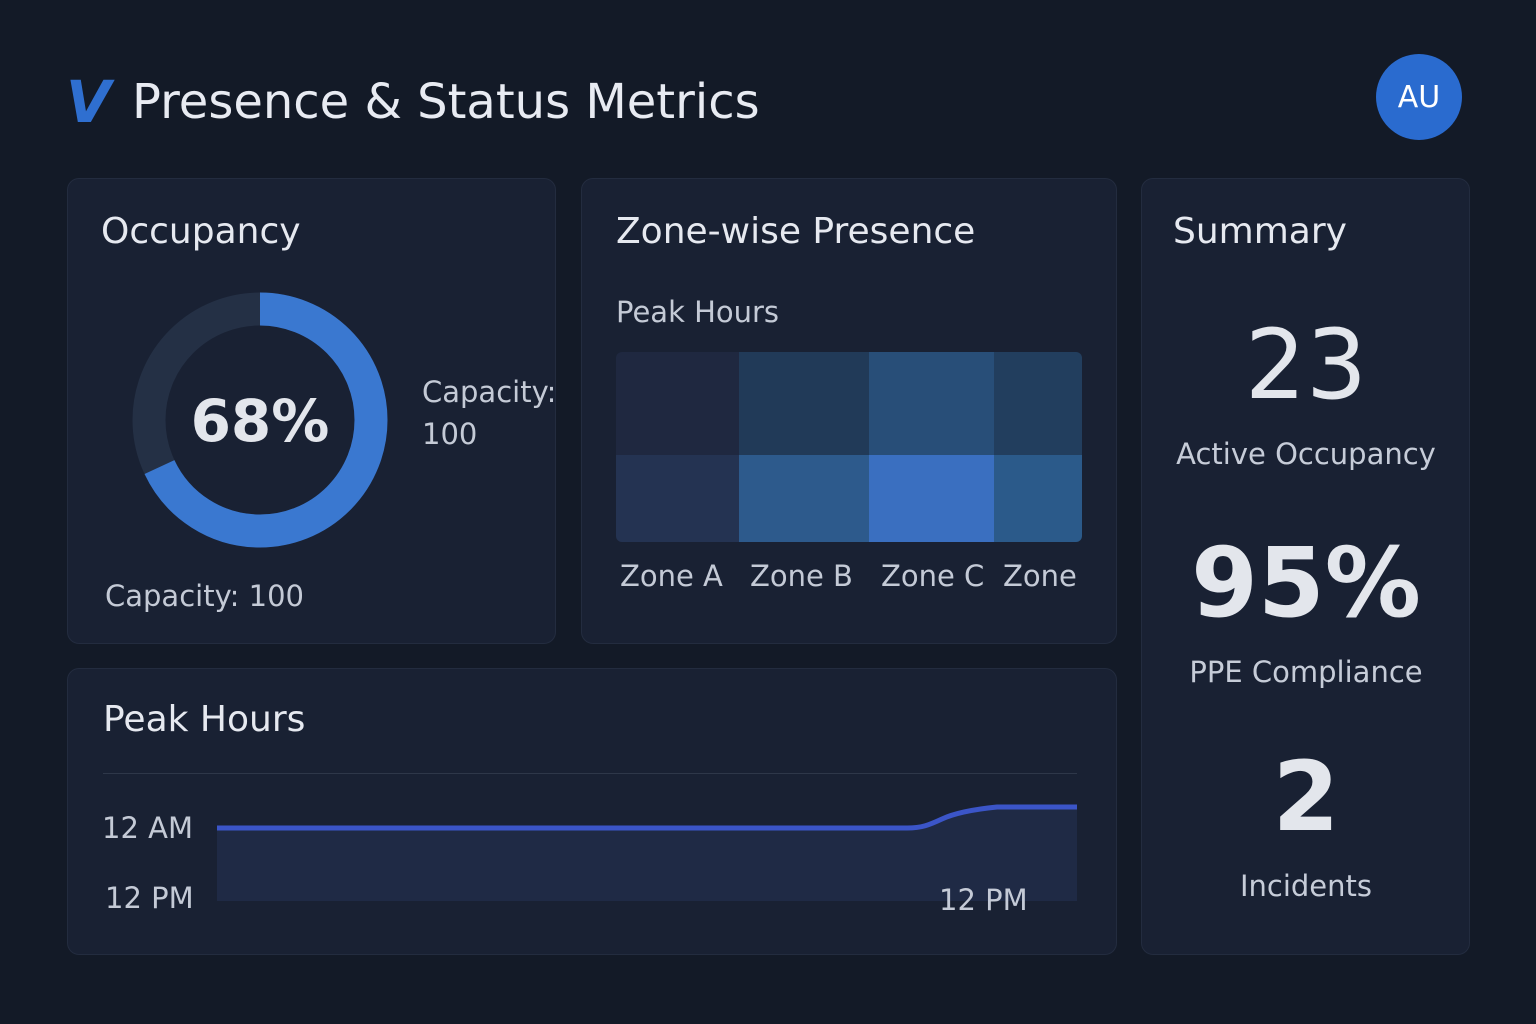 This screenshot has width=1536, height=1024. Describe the element at coordinates (933, 576) in the screenshot. I see `zone-label-c: Zone C` at that location.